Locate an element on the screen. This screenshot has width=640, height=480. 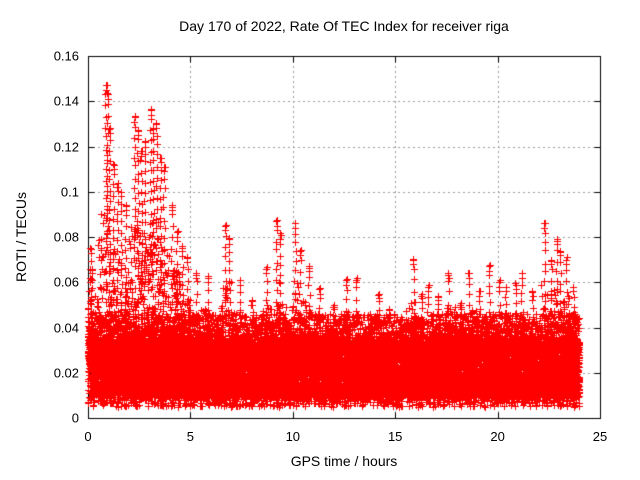
x-tick-label: 5 is located at coordinates (190, 436).